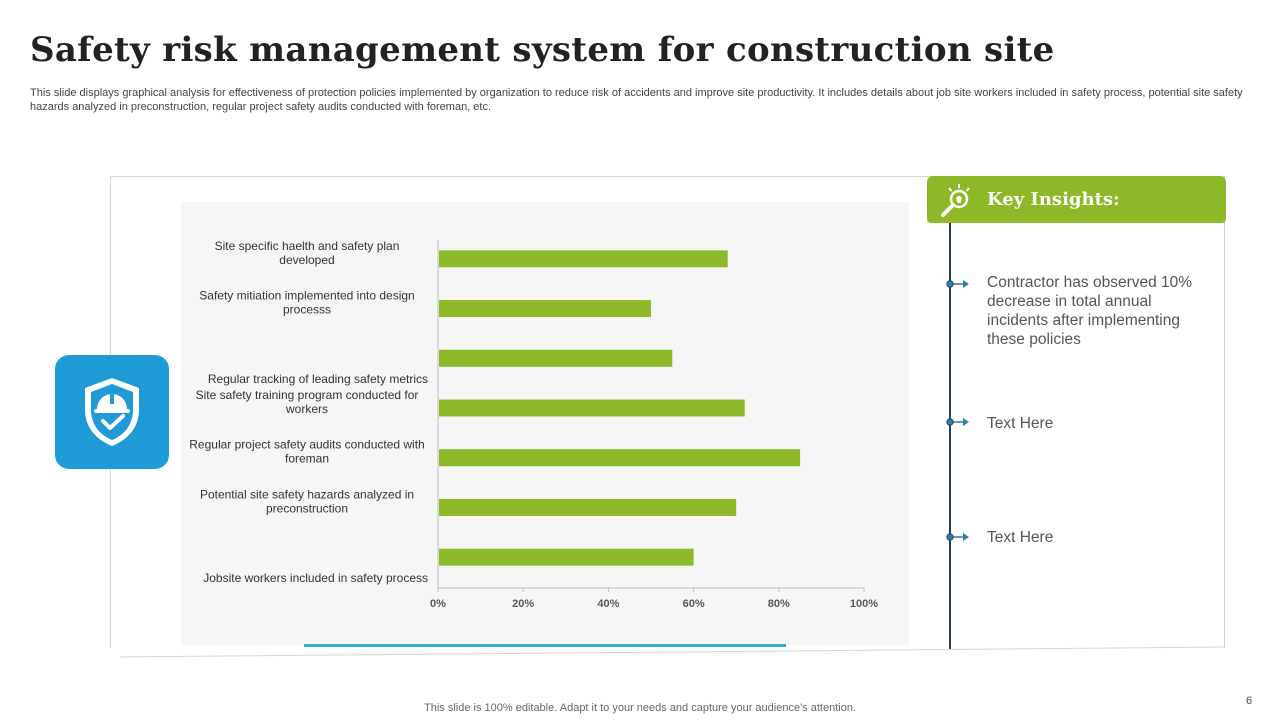  I want to click on x-tick-label: 20%, so click(523, 604).